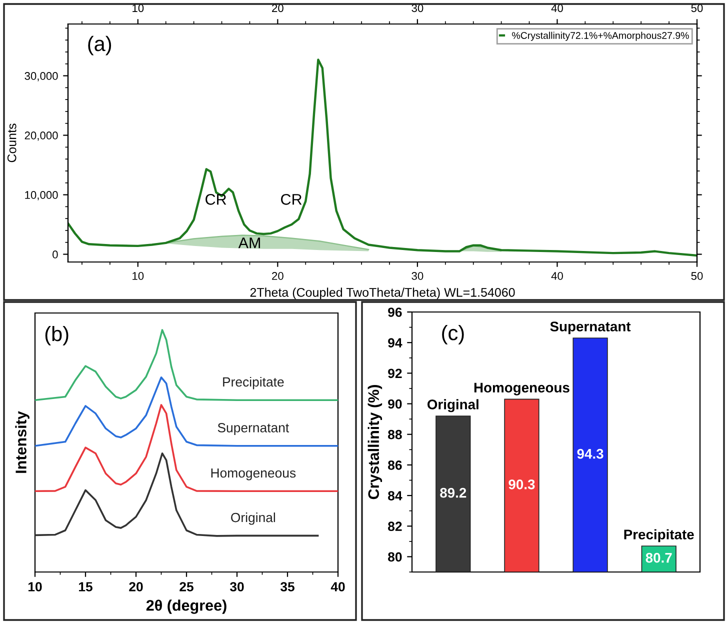 Image resolution: width=728 pixels, height=626 pixels. I want to click on x2-tick-label: 40, so click(557, 8).